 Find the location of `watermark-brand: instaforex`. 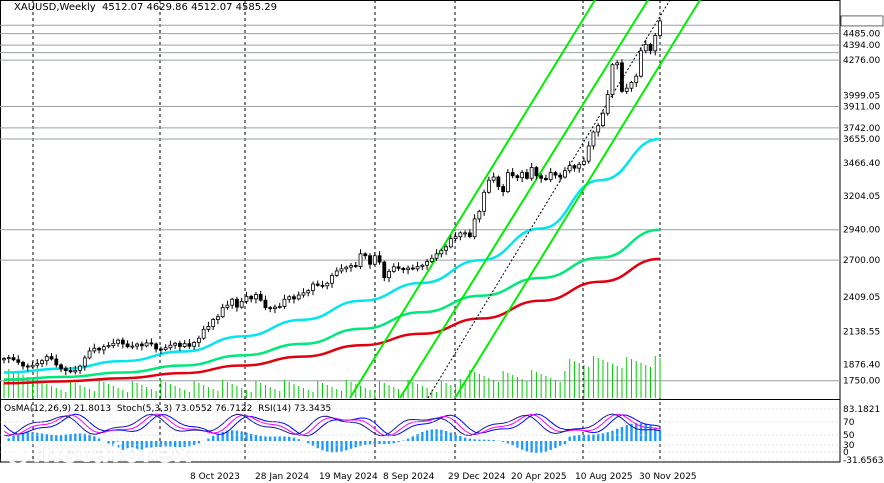

watermark-brand: instaforex is located at coordinates (112, 453).